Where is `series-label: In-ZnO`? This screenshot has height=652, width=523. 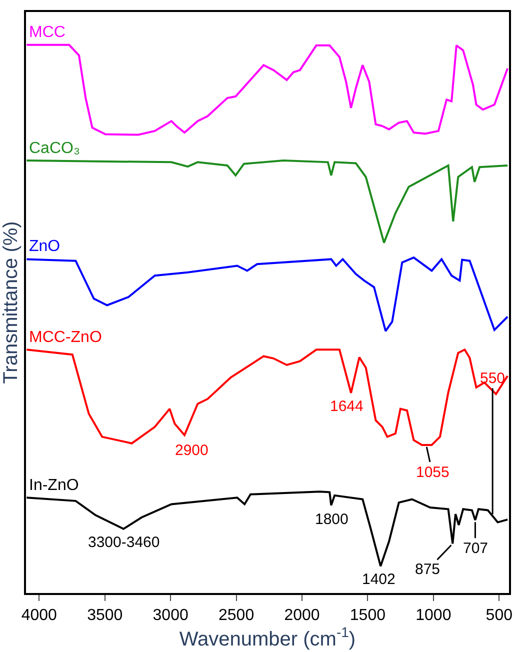
series-label: In-ZnO is located at coordinates (54, 485).